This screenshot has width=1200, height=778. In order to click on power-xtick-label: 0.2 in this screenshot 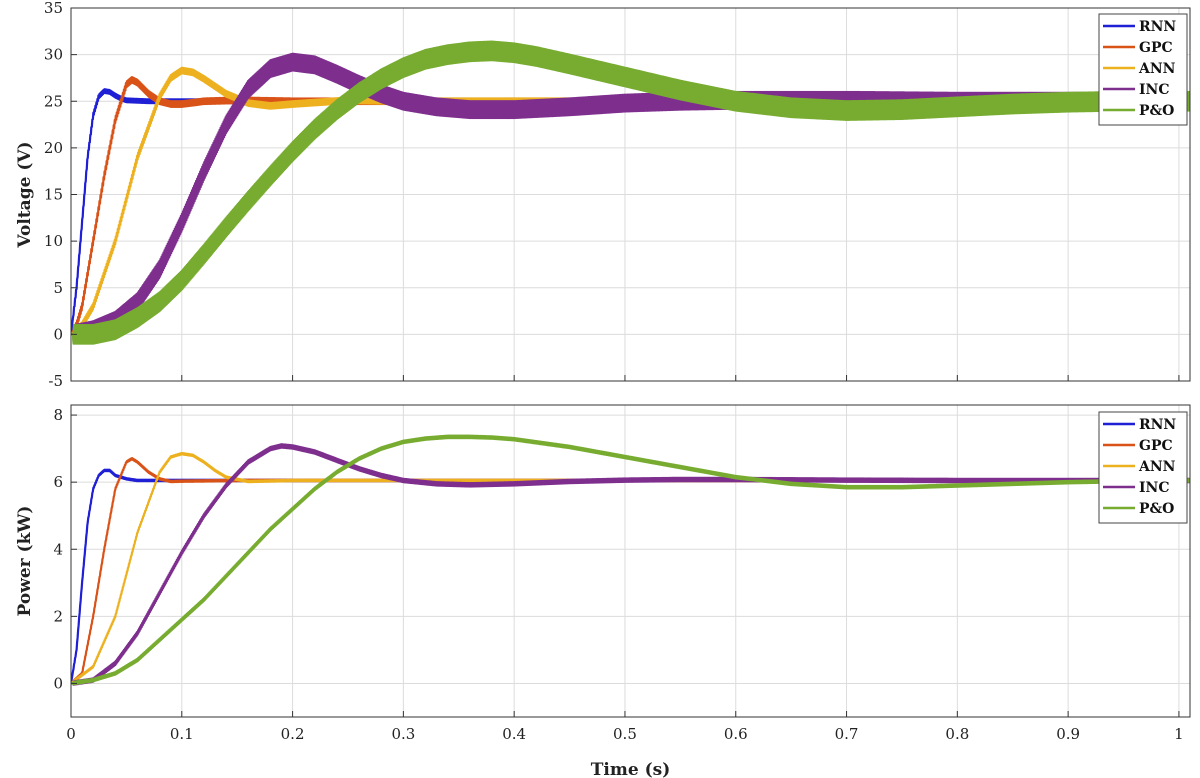, I will do `click(293, 734)`.